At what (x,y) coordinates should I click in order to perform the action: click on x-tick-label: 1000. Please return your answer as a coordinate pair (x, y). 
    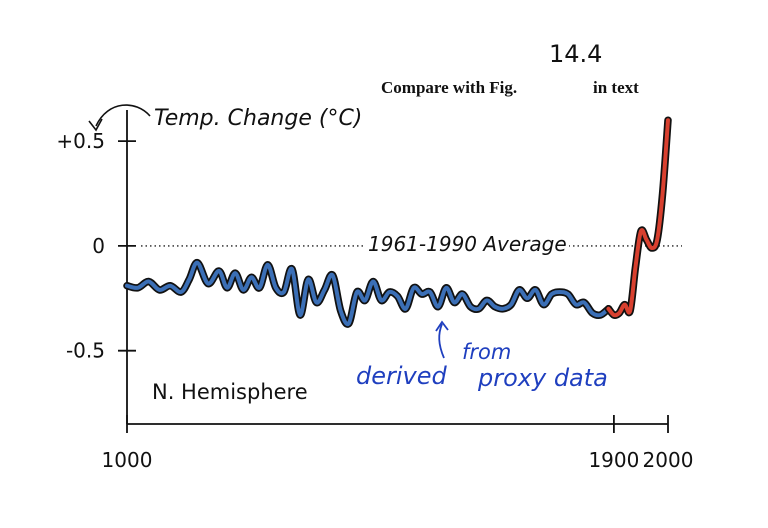
    Looking at the image, I should click on (127, 460).